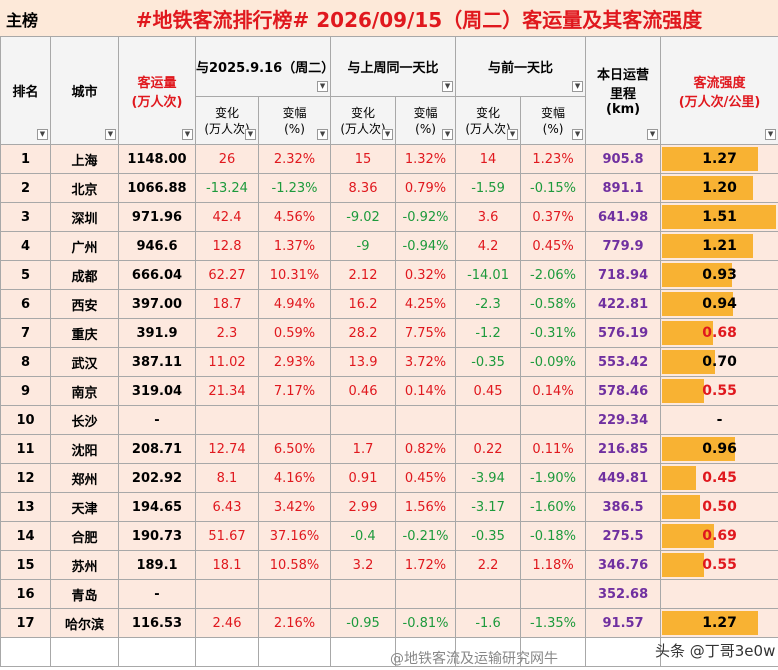  What do you see at coordinates (553, 275) in the screenshot?
I see `table-cell: -2.06%` at bounding box center [553, 275].